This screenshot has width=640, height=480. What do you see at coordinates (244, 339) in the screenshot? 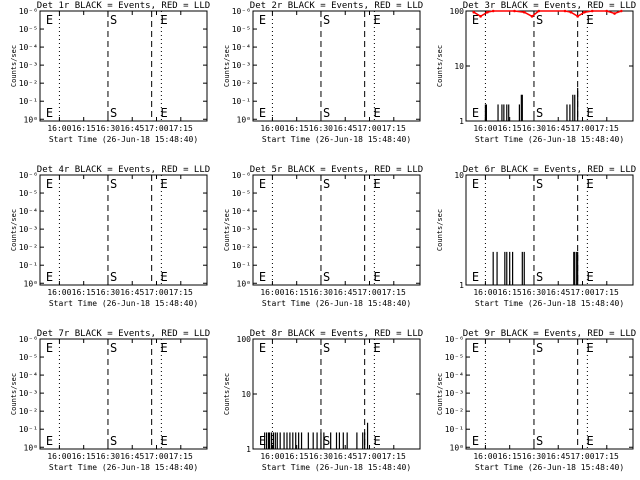
I see `y-tick-label: 100` at bounding box center [244, 339].